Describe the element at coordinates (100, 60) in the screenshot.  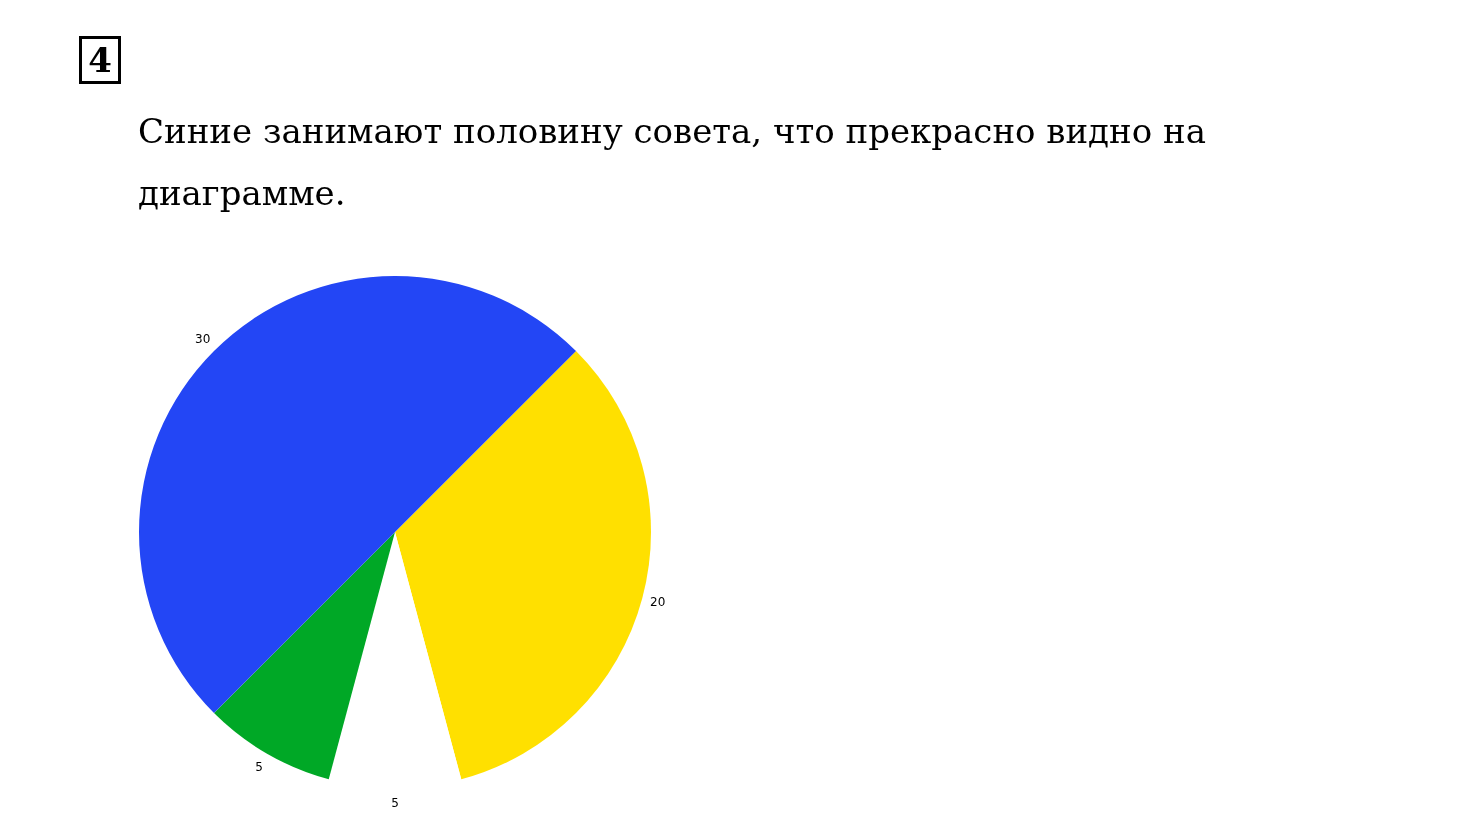
I see `text: 4` at that location.